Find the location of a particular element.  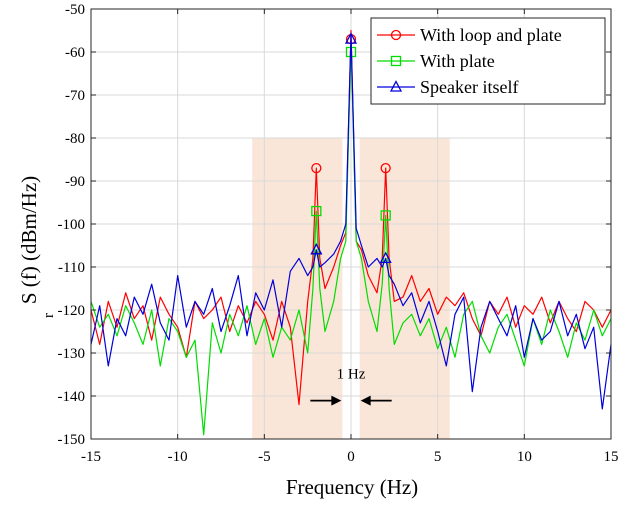

y-tick-label-7: -80 is located at coordinates (75, 139).